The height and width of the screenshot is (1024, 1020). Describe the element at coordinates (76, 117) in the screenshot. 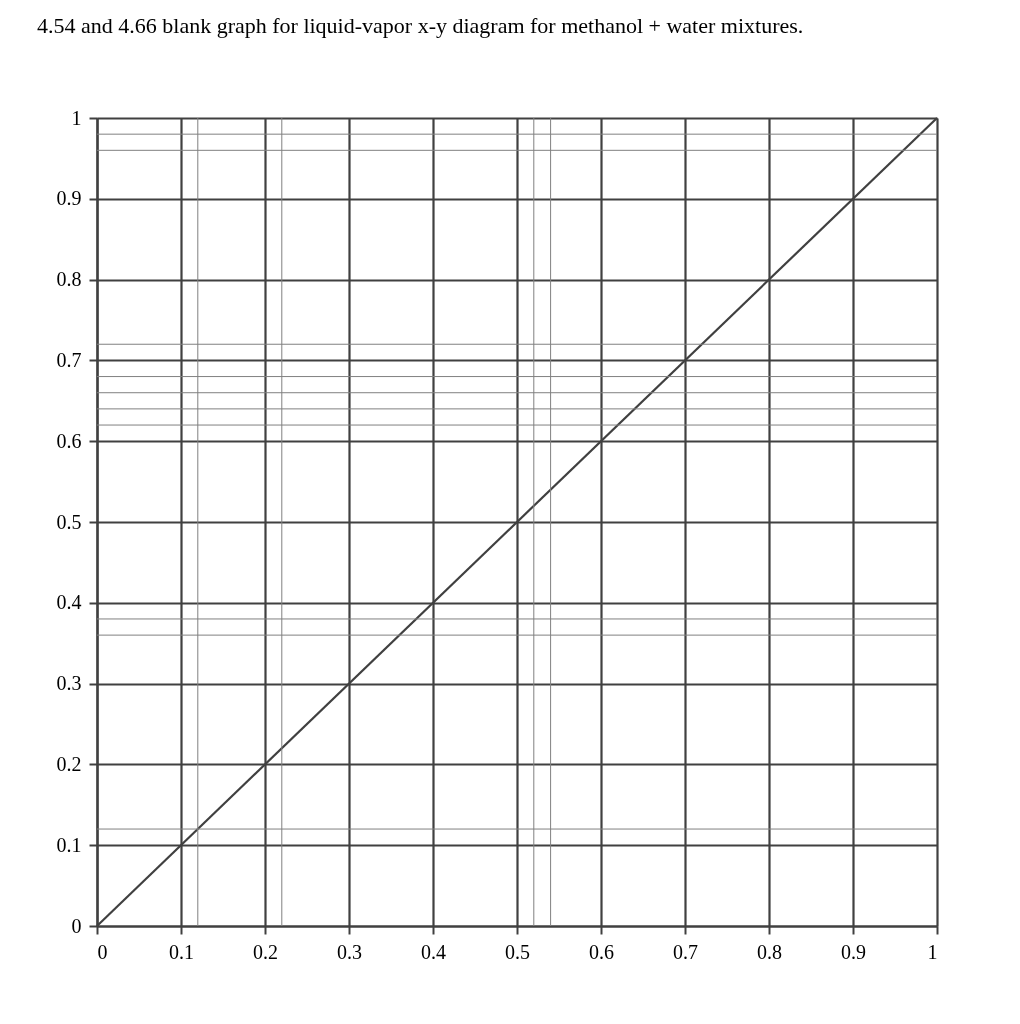

I see `y-tick-label: 1` at that location.